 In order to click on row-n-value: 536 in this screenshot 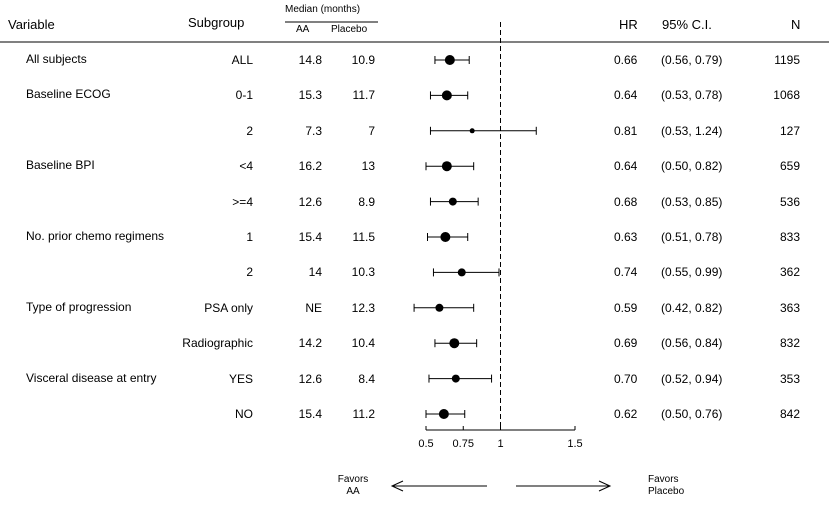, I will do `click(789, 201)`.